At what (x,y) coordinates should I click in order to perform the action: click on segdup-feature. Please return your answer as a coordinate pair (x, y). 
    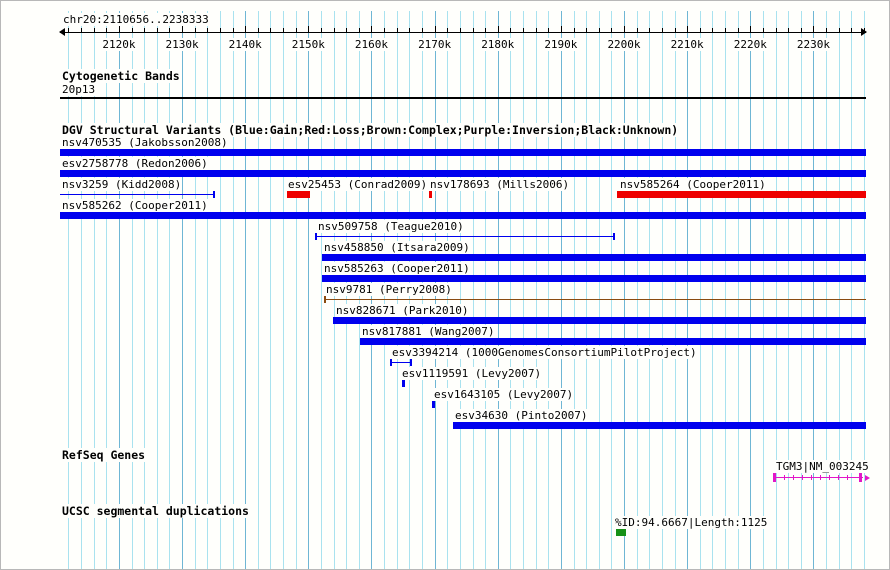
    Looking at the image, I should click on (621, 532).